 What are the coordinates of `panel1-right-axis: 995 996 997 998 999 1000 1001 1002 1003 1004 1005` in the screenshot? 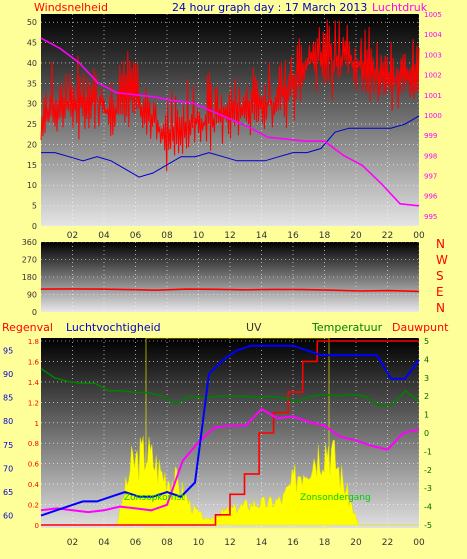 It's located at (433, 116).